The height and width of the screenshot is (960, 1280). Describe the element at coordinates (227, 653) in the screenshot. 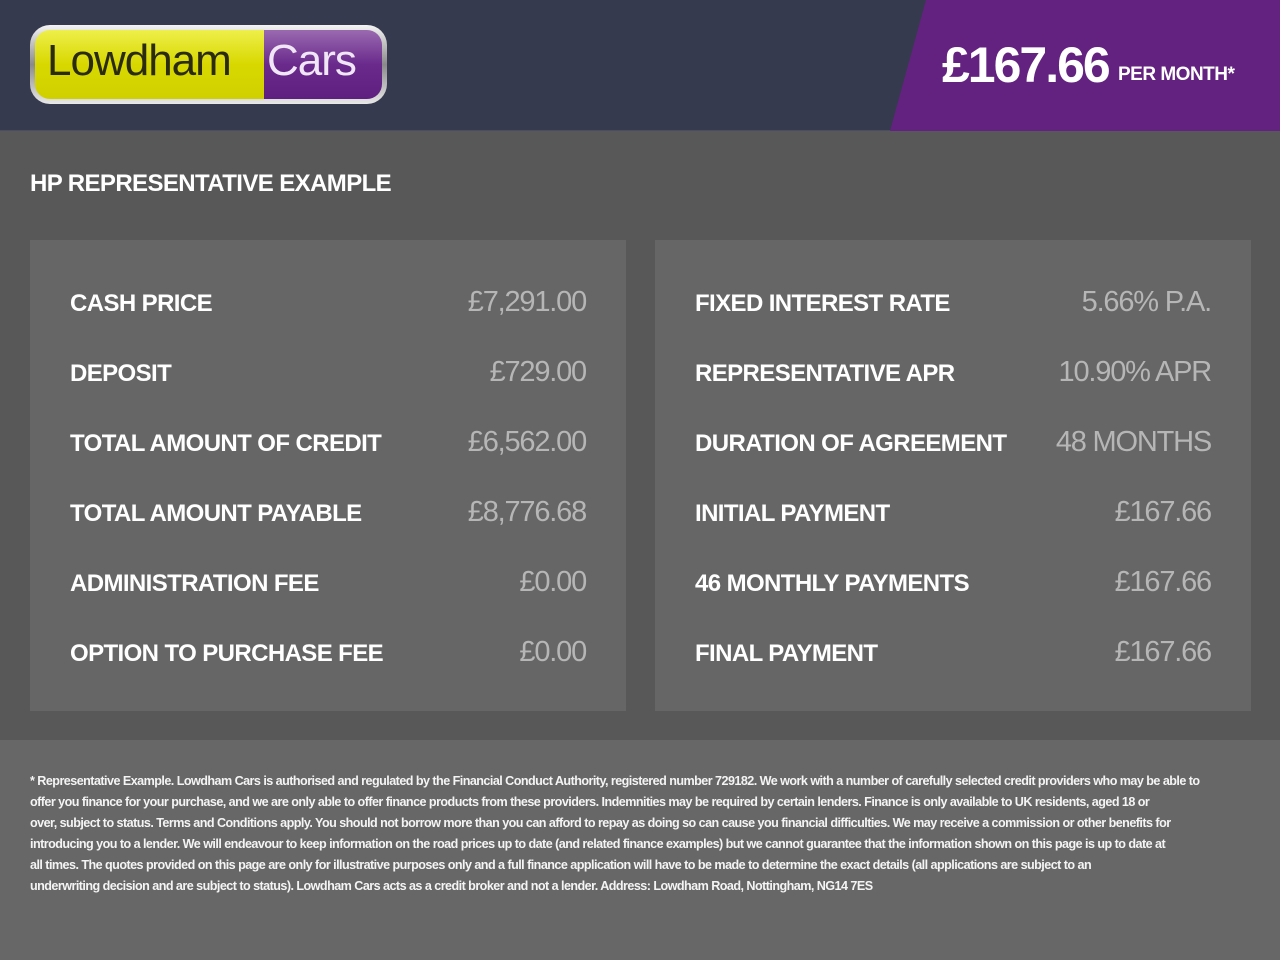

I see `finance-label: OPTION TO PURCHASE FEE` at that location.